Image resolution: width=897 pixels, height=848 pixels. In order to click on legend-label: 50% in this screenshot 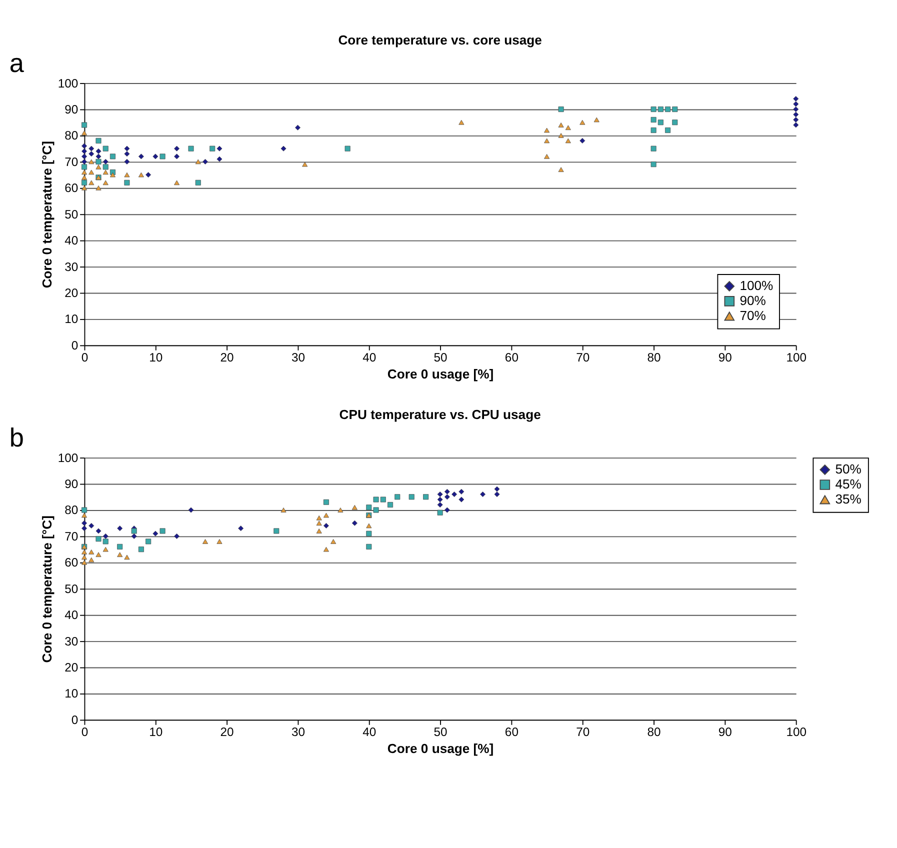, I will do `click(848, 468)`.